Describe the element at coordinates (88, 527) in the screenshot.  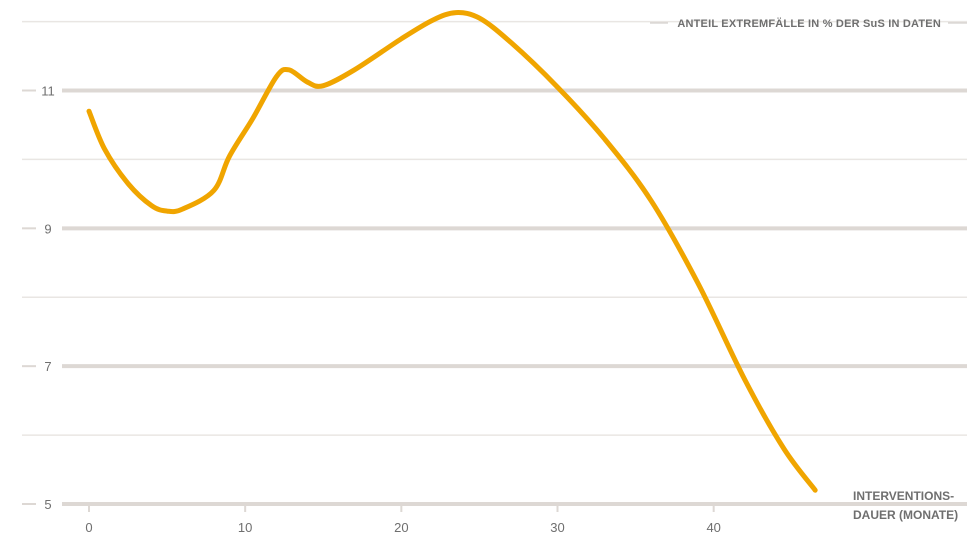
I see `x-tick-label: 0` at that location.